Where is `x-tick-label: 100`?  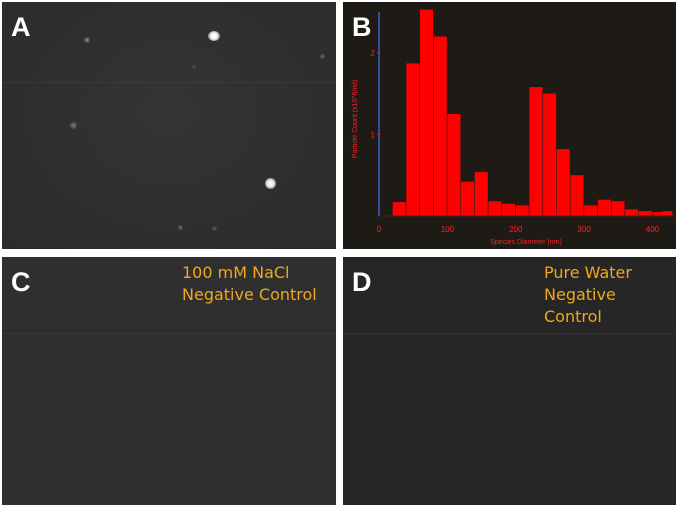 x-tick-label: 100 is located at coordinates (448, 229).